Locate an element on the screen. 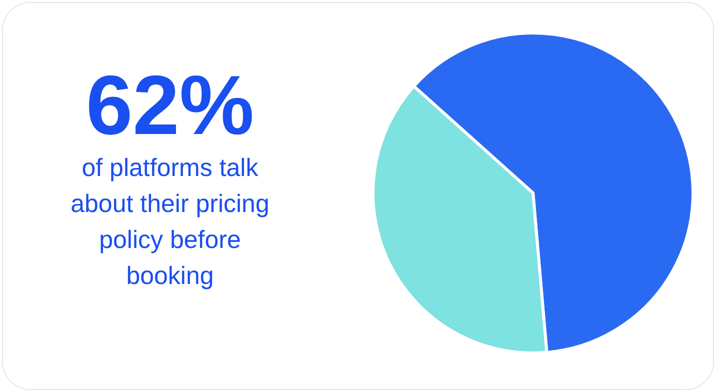 The height and width of the screenshot is (392, 716). text: of platforms talk about their pricing policy before booking is located at coordinates (170, 222).